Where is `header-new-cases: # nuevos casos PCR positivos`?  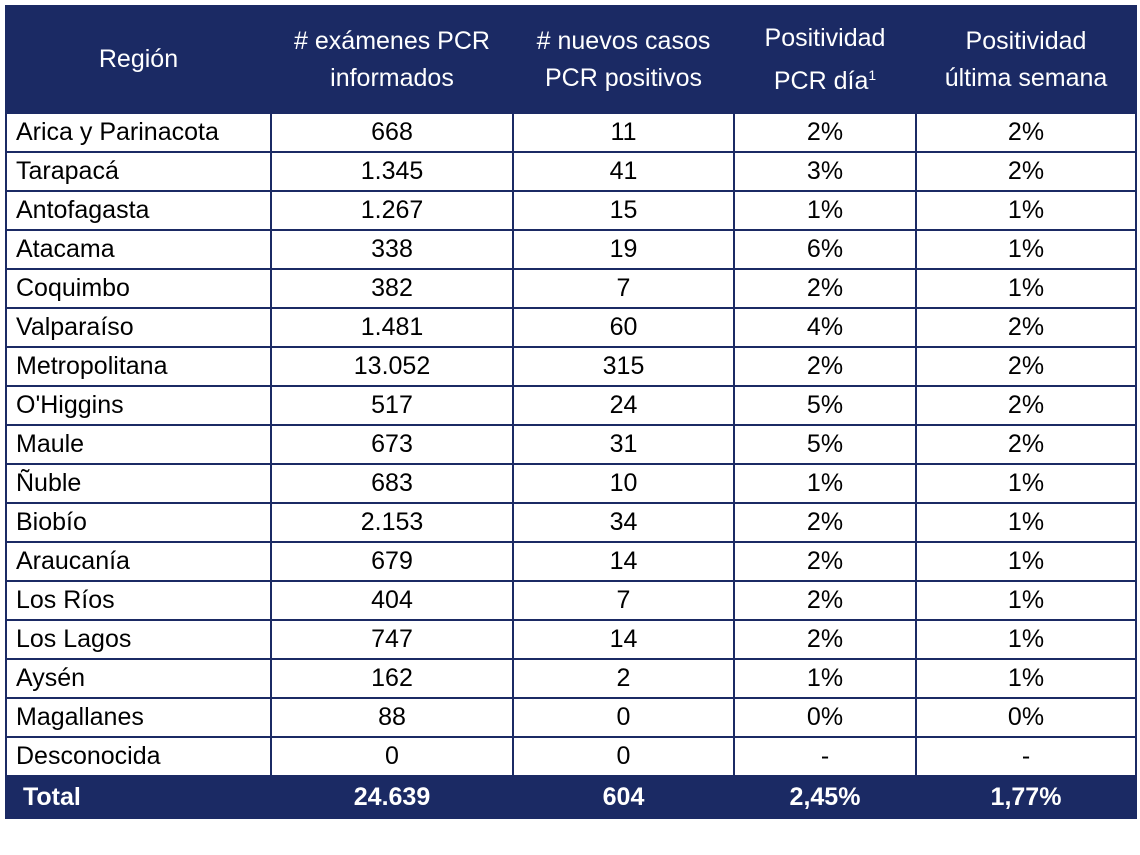
header-new-cases: # nuevos casos PCR positivos is located at coordinates (623, 59).